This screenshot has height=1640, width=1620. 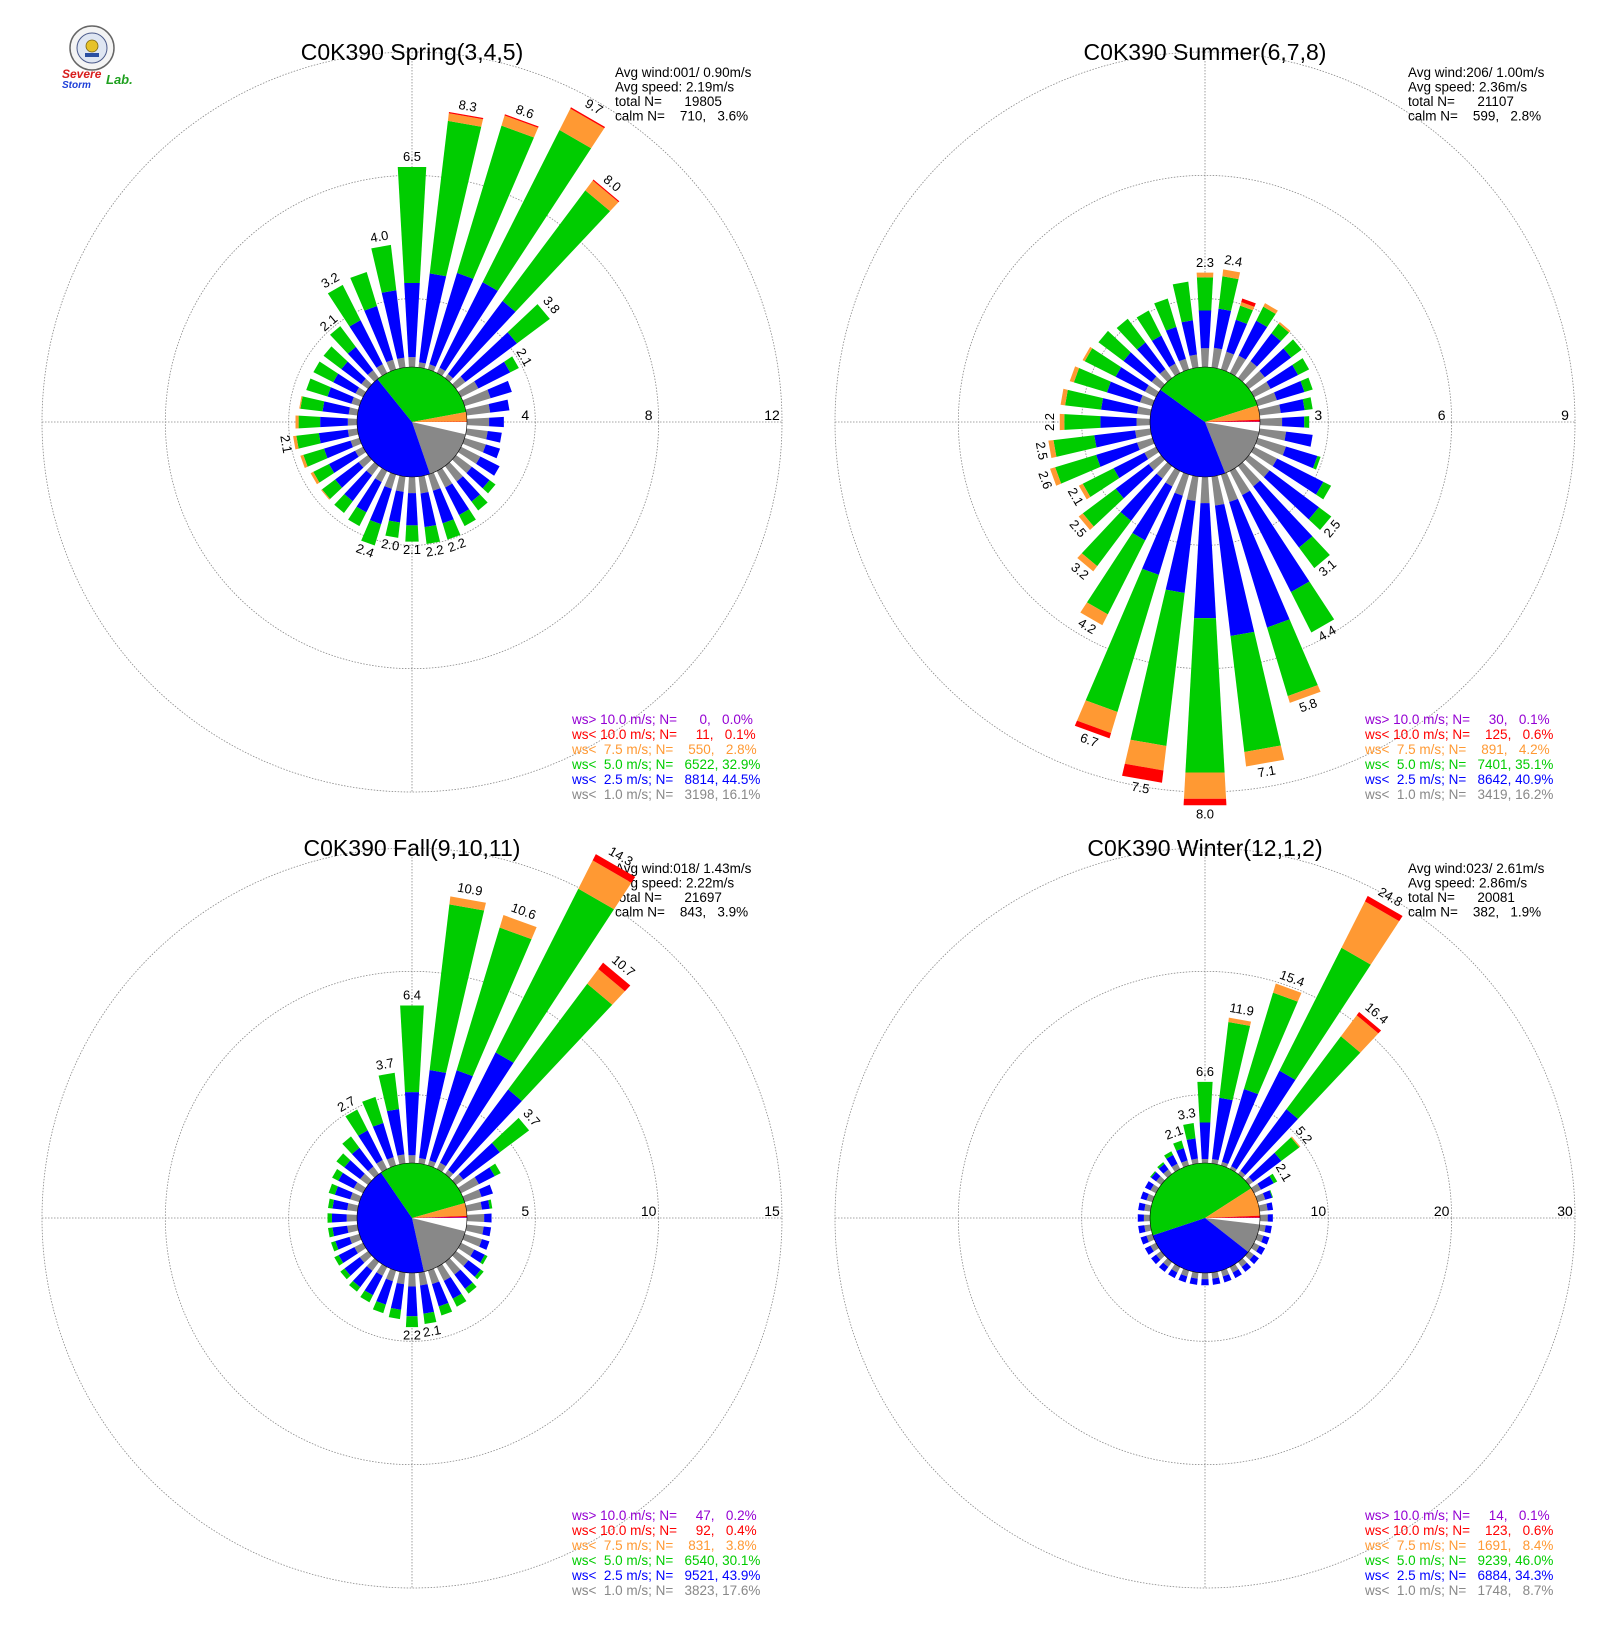 I want to click on bar-value-label: 2.2, so click(x=457, y=545).